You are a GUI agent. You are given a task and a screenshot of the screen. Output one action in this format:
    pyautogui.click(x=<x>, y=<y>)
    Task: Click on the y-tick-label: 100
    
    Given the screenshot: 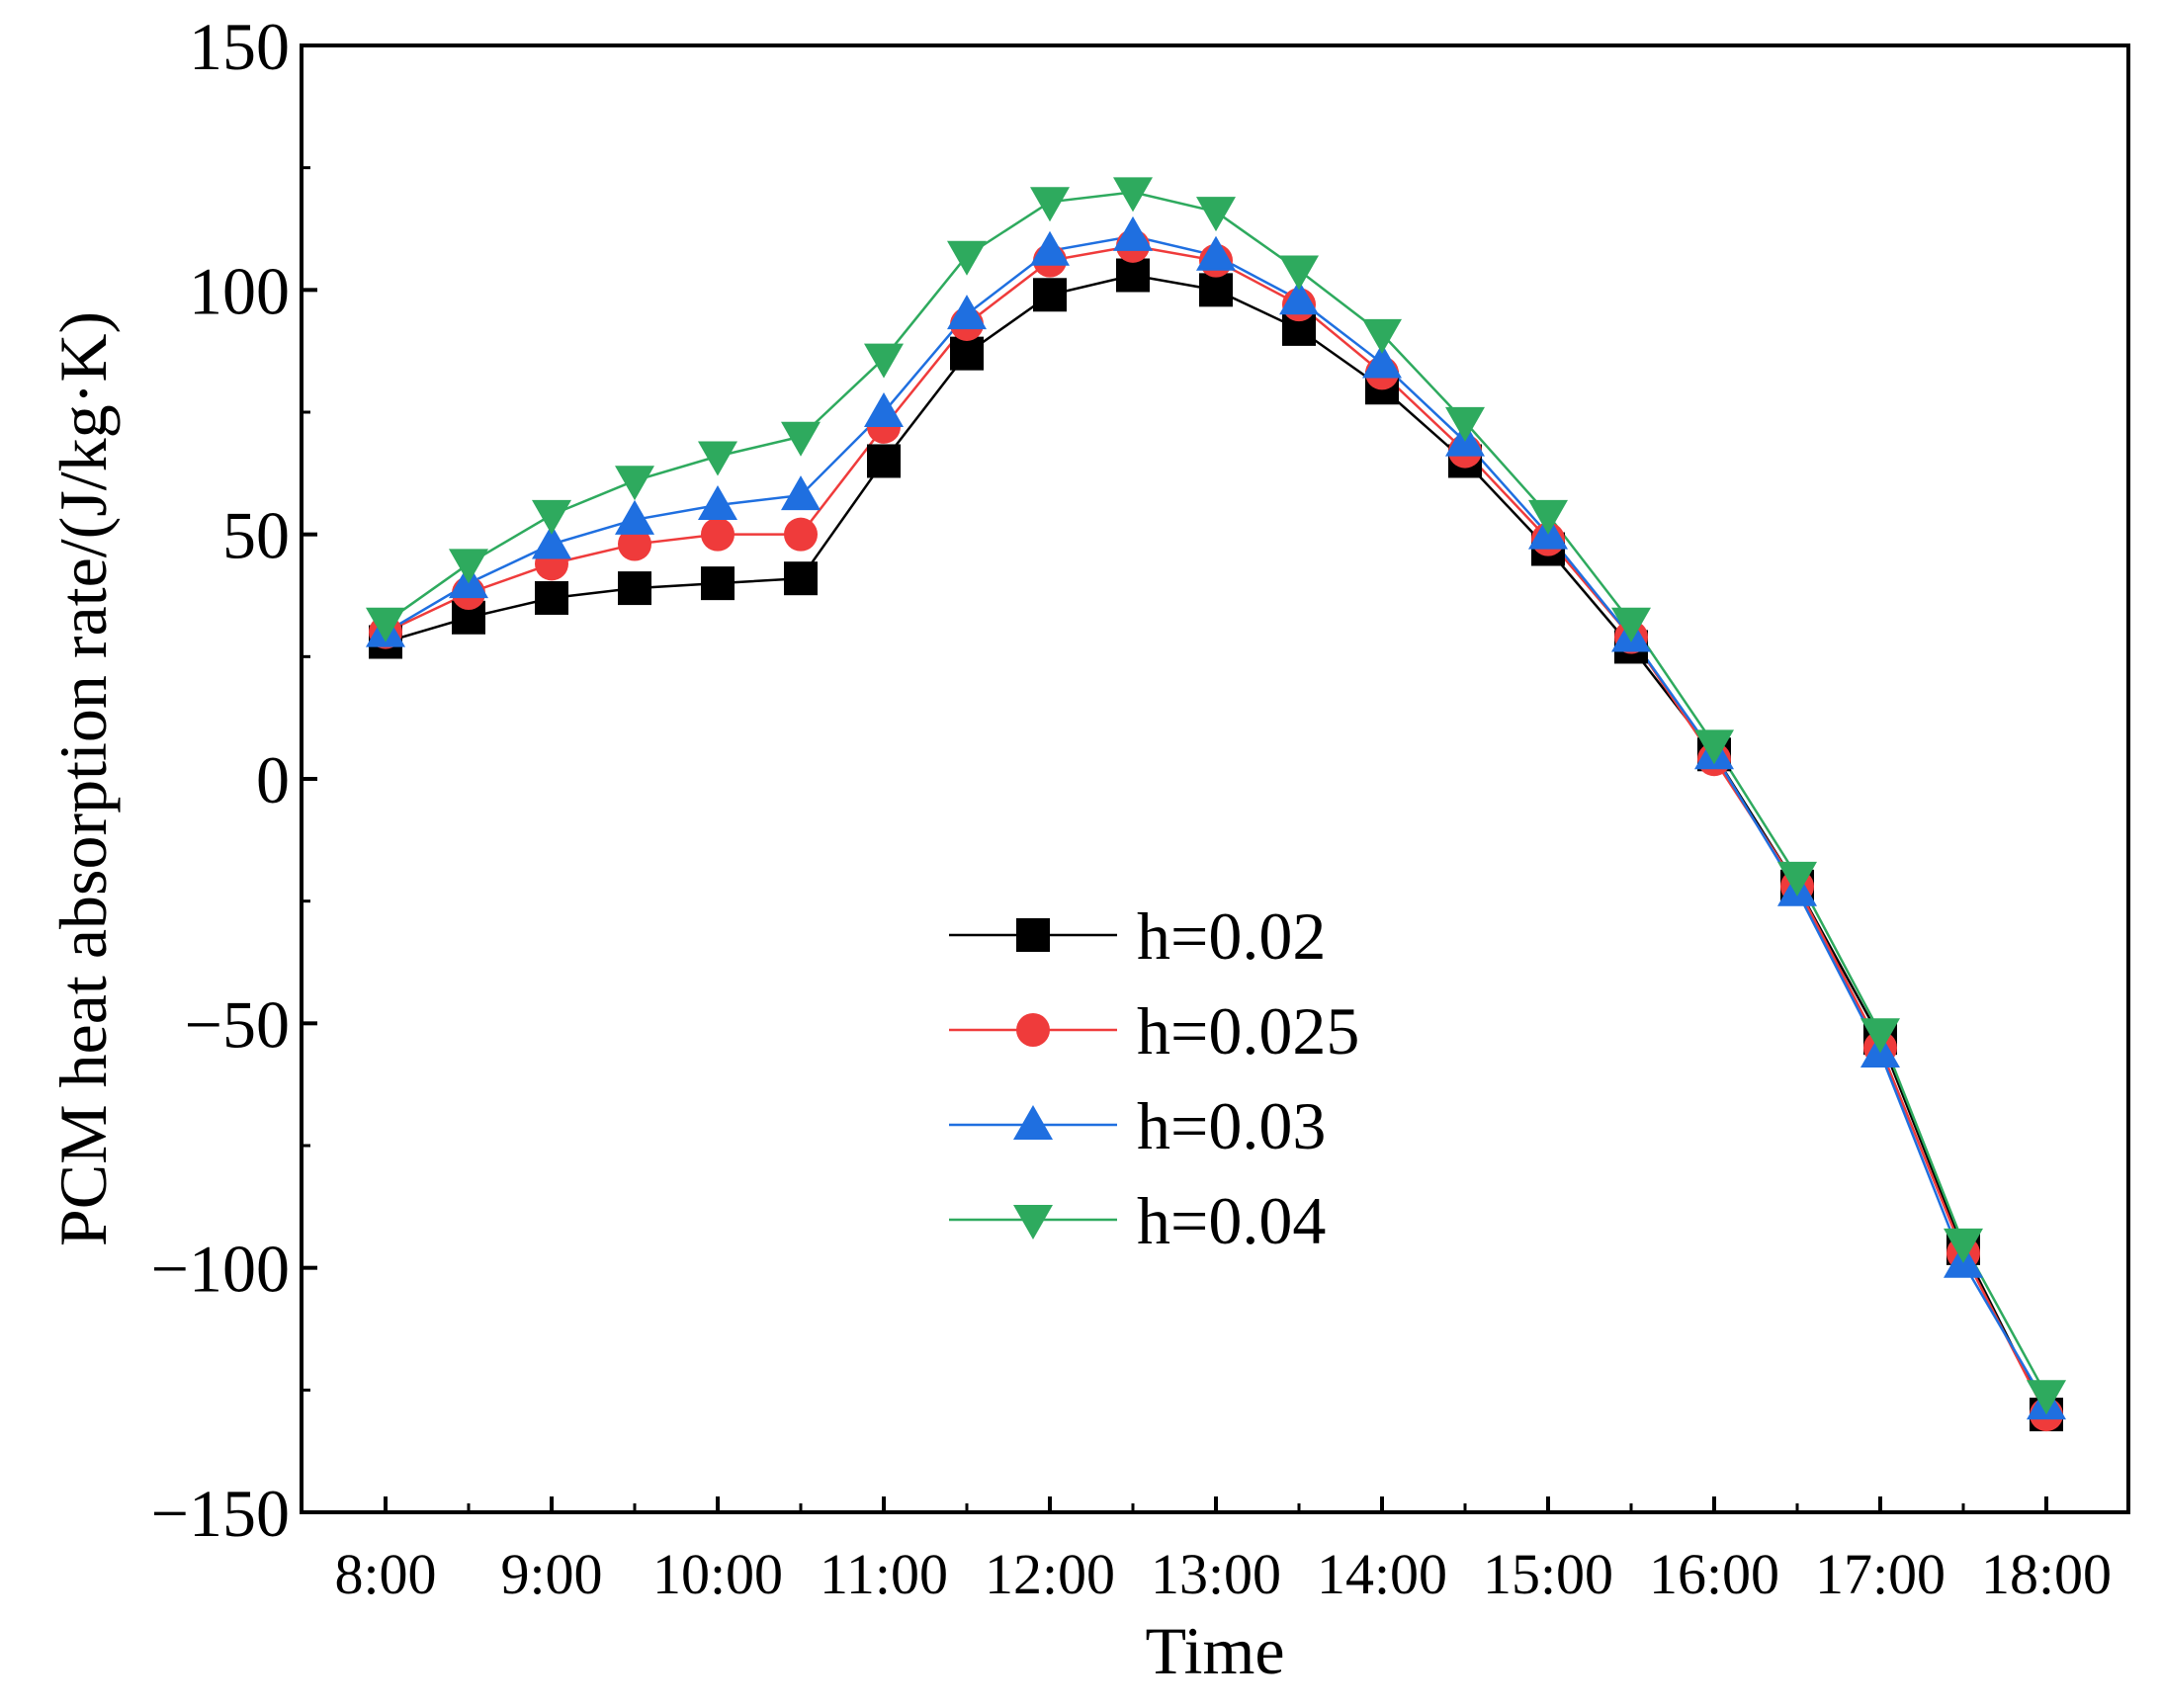 What is the action you would take?
    pyautogui.click(x=239, y=290)
    